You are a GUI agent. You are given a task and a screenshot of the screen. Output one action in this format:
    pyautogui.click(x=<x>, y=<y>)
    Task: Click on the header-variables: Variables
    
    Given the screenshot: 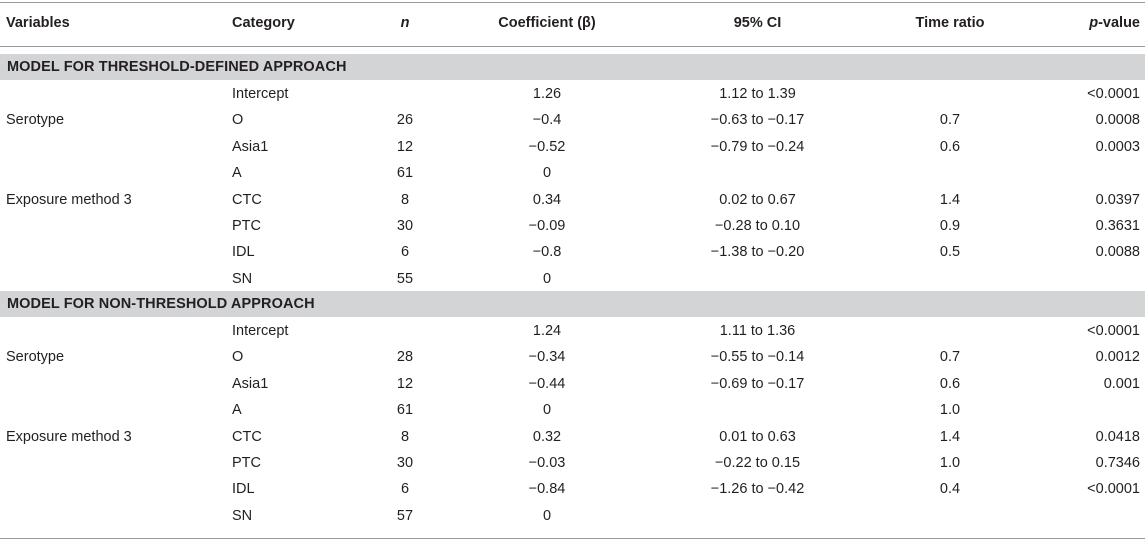 What is the action you would take?
    pyautogui.click(x=38, y=23)
    